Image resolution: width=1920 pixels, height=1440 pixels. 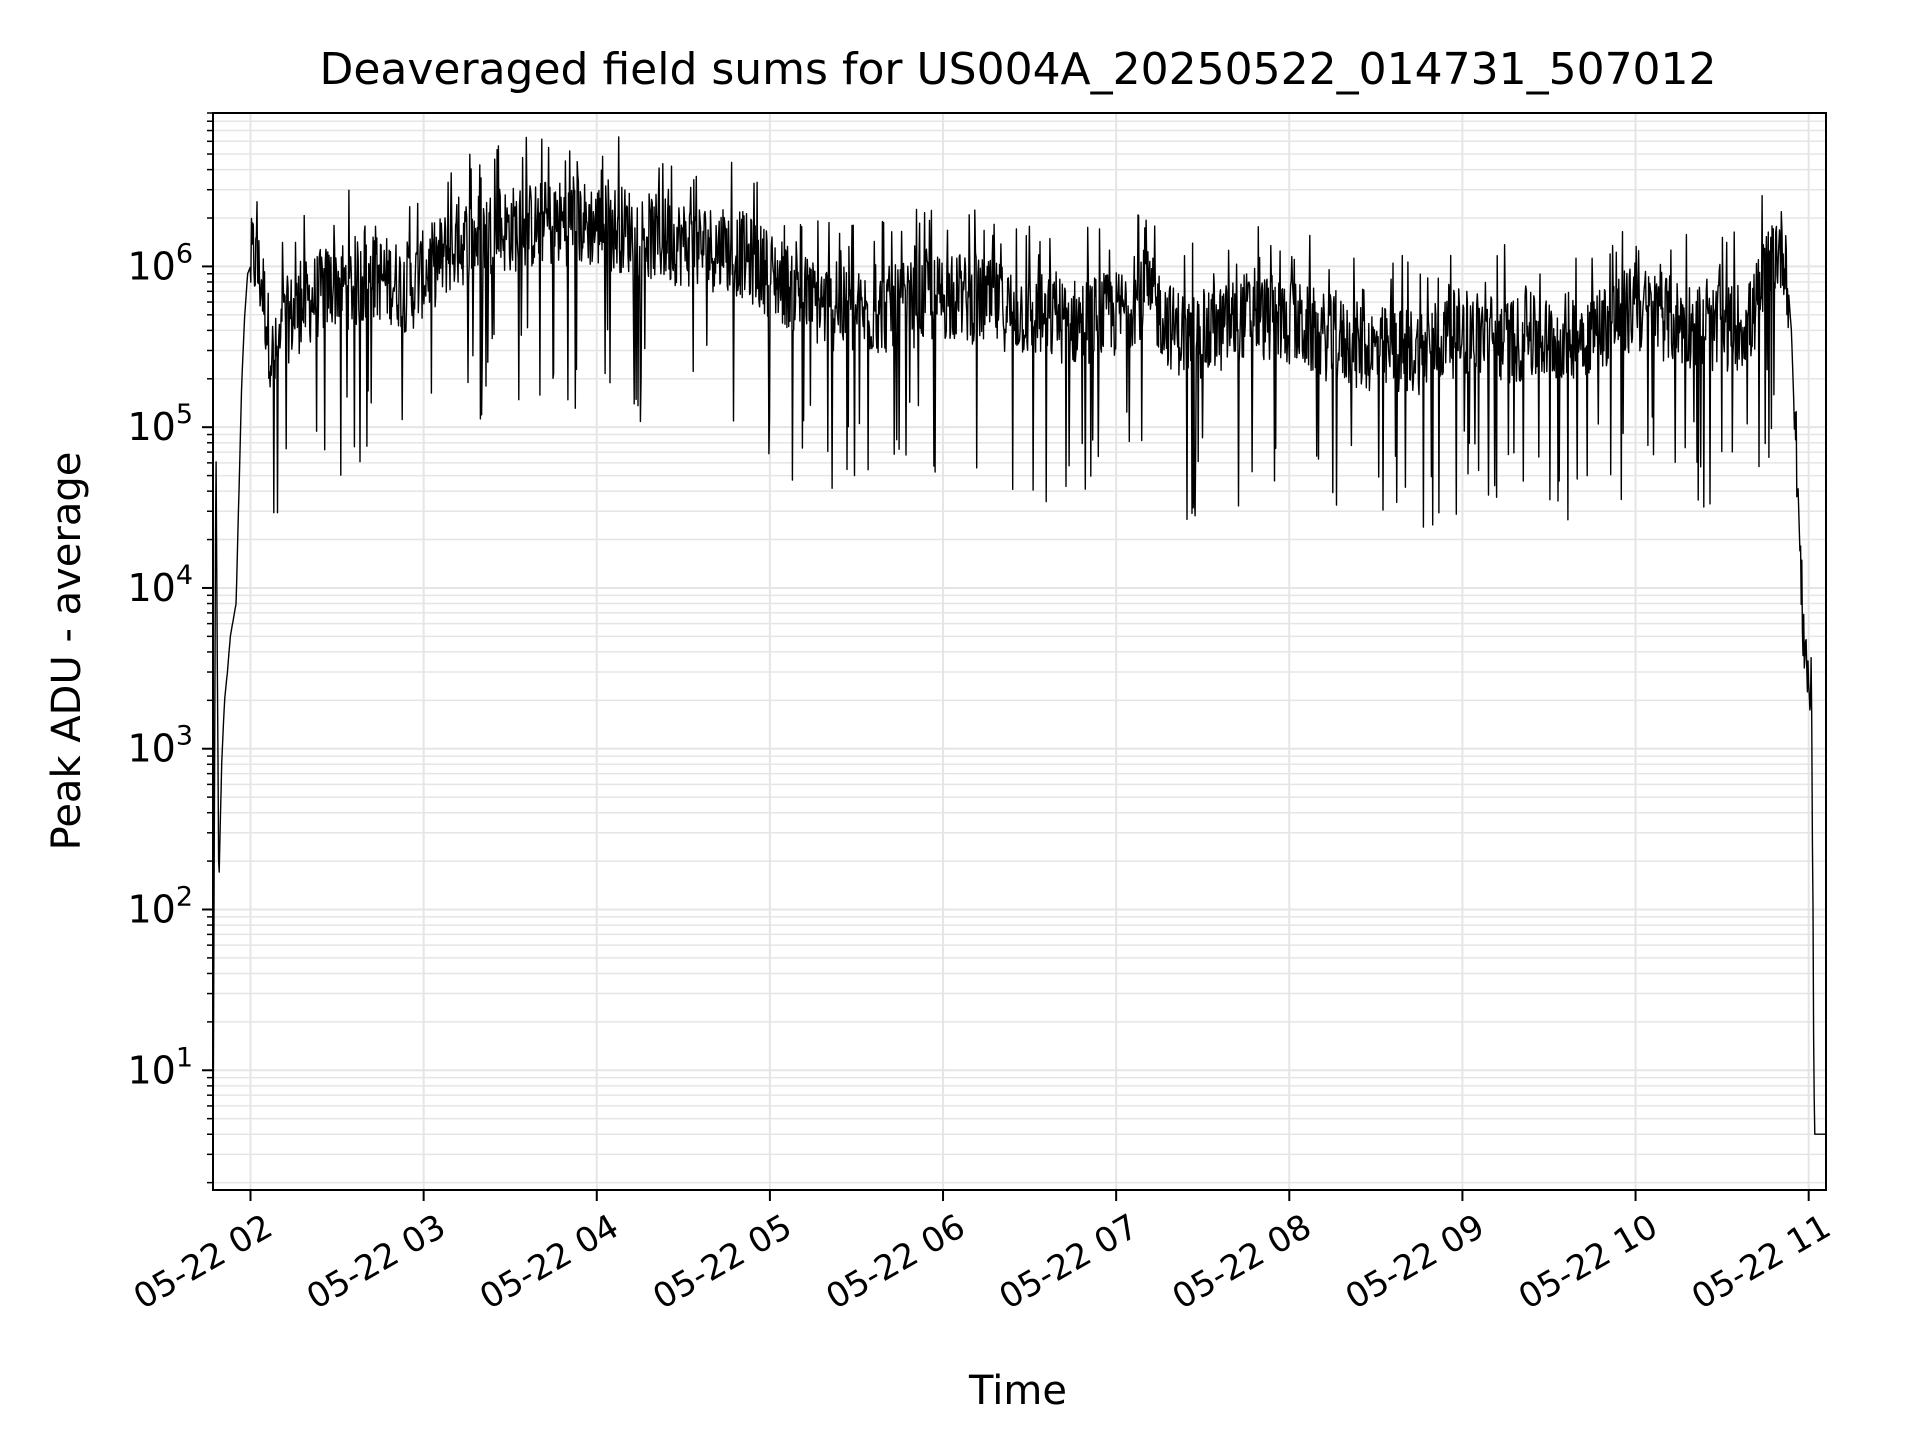 I want to click on x-axis-label: Time, so click(x=1017, y=1391).